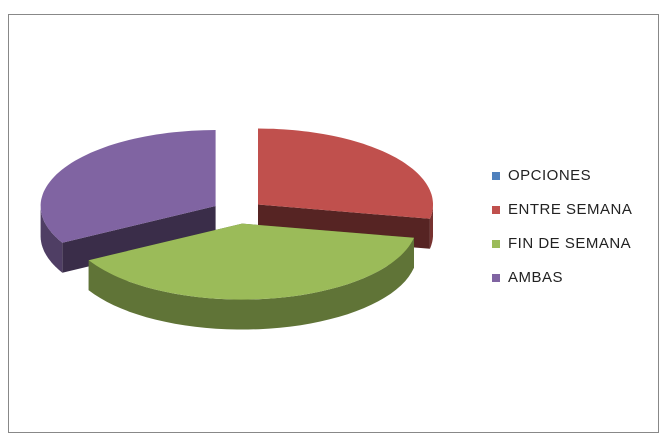 The width and height of the screenshot is (672, 433). I want to click on legend-label: FIN DE SEMANA, so click(569, 243).